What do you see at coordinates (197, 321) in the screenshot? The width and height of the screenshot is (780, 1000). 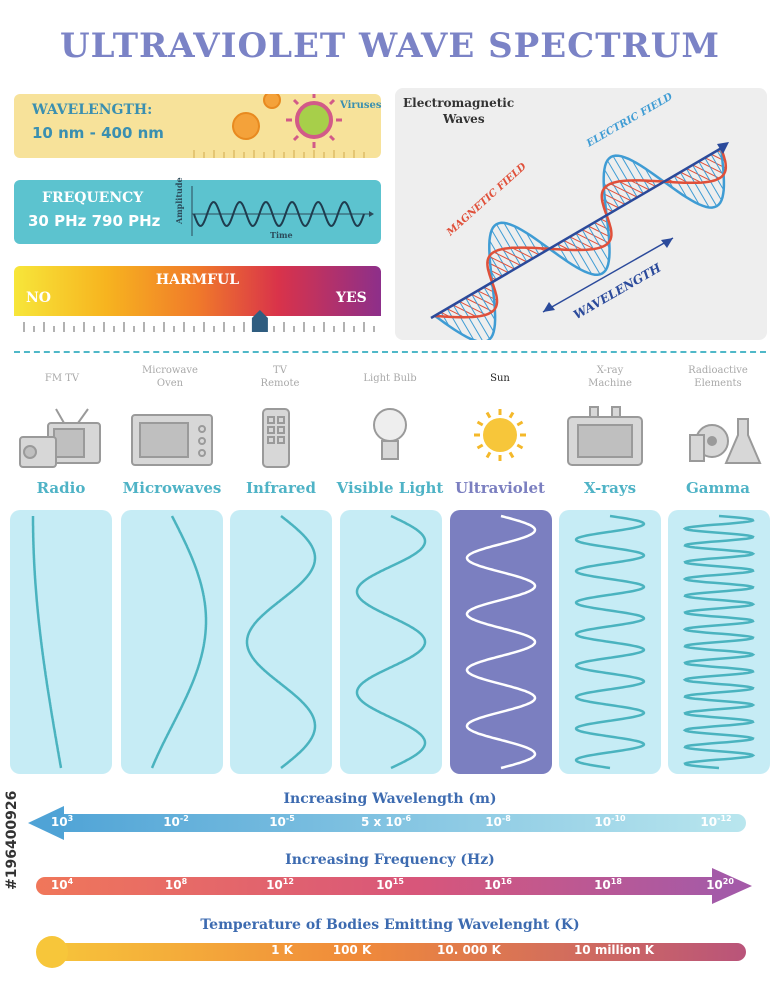 I see `harmful-scale` at bounding box center [197, 321].